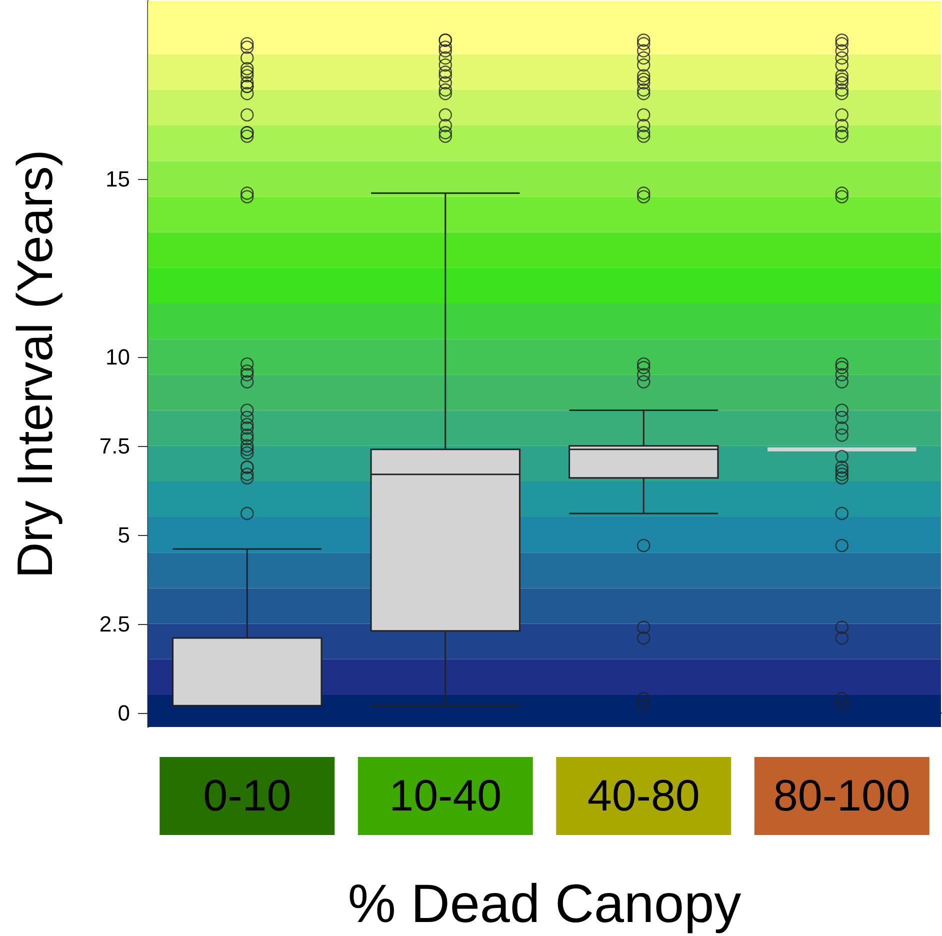  What do you see at coordinates (247, 796) in the screenshot?
I see `x-tick-label: 0-10` at bounding box center [247, 796].